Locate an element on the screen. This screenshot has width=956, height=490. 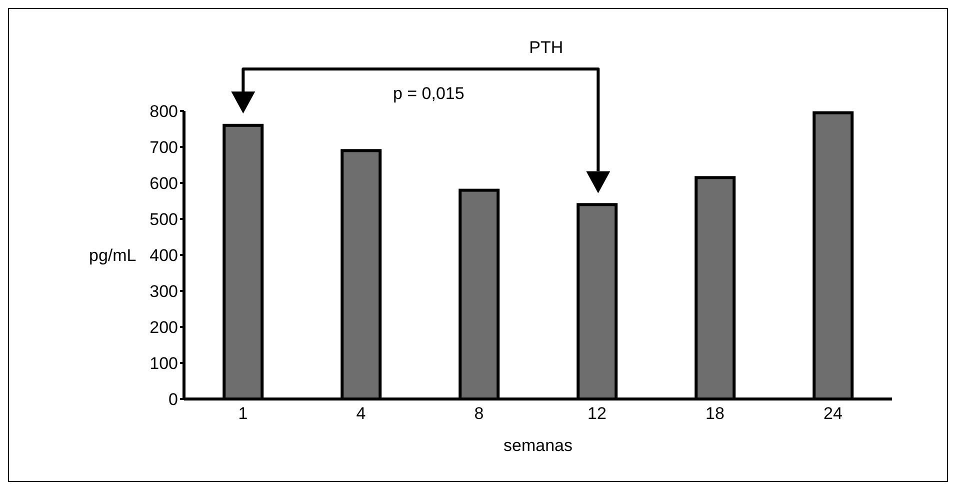
y-tick-label: 800 is located at coordinates (164, 112).